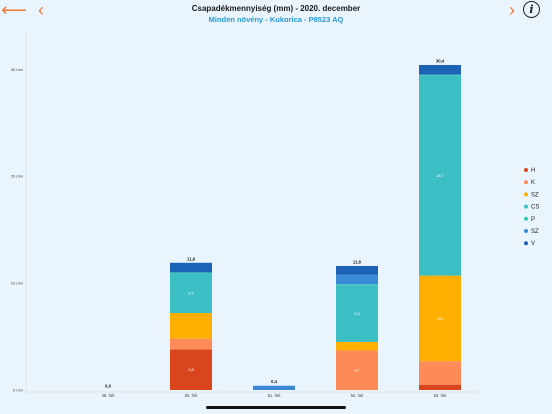 The image size is (552, 414). I want to click on legend-label: CS, so click(535, 208).